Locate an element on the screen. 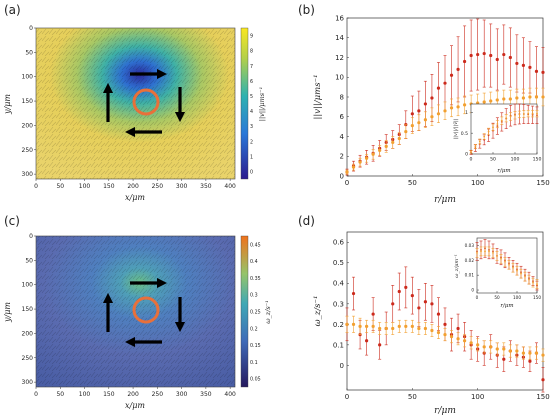  panel-d-x-tick-label: 100 is located at coordinates (477, 397).